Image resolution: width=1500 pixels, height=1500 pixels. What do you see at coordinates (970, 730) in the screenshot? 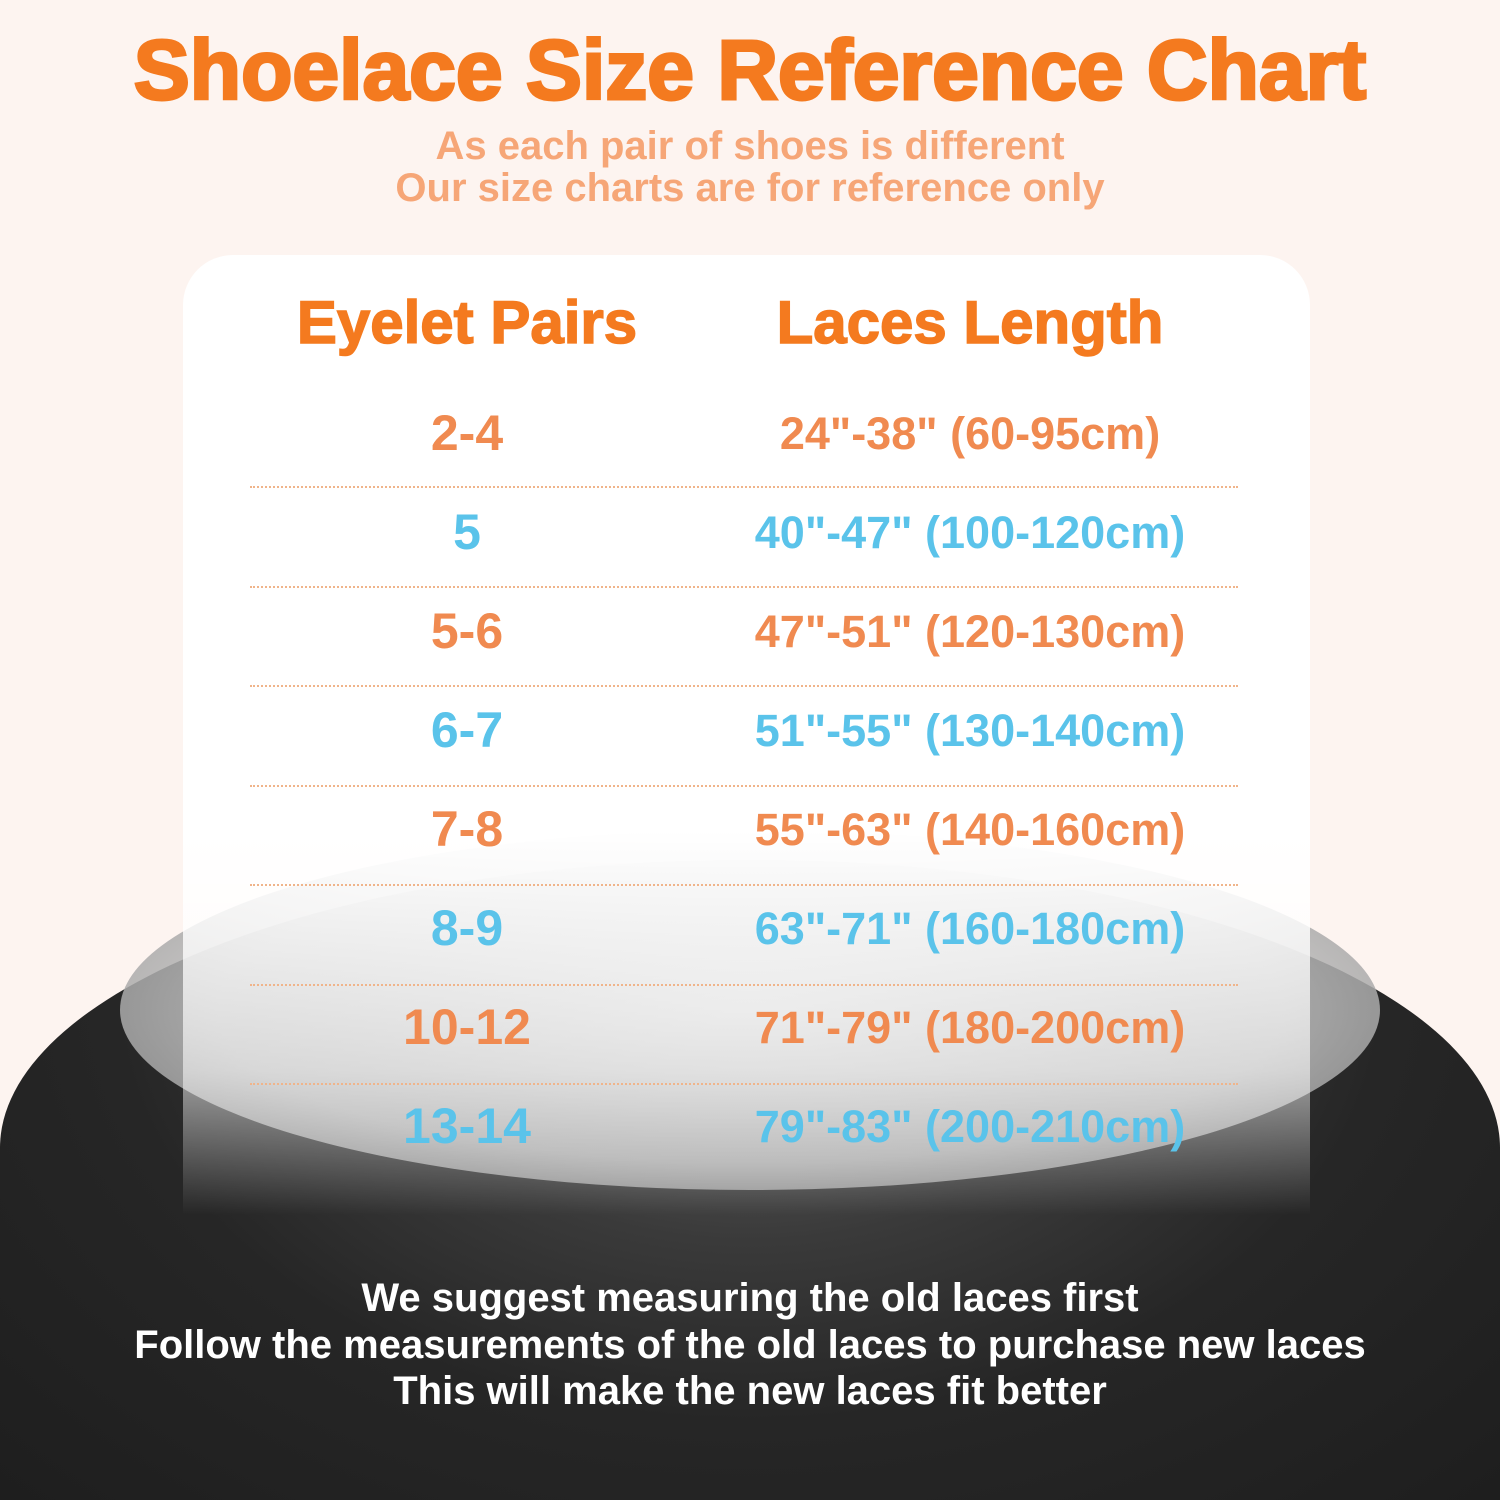
I see `laces-length-cell: 51"-55" (130-140cm)` at bounding box center [970, 730].